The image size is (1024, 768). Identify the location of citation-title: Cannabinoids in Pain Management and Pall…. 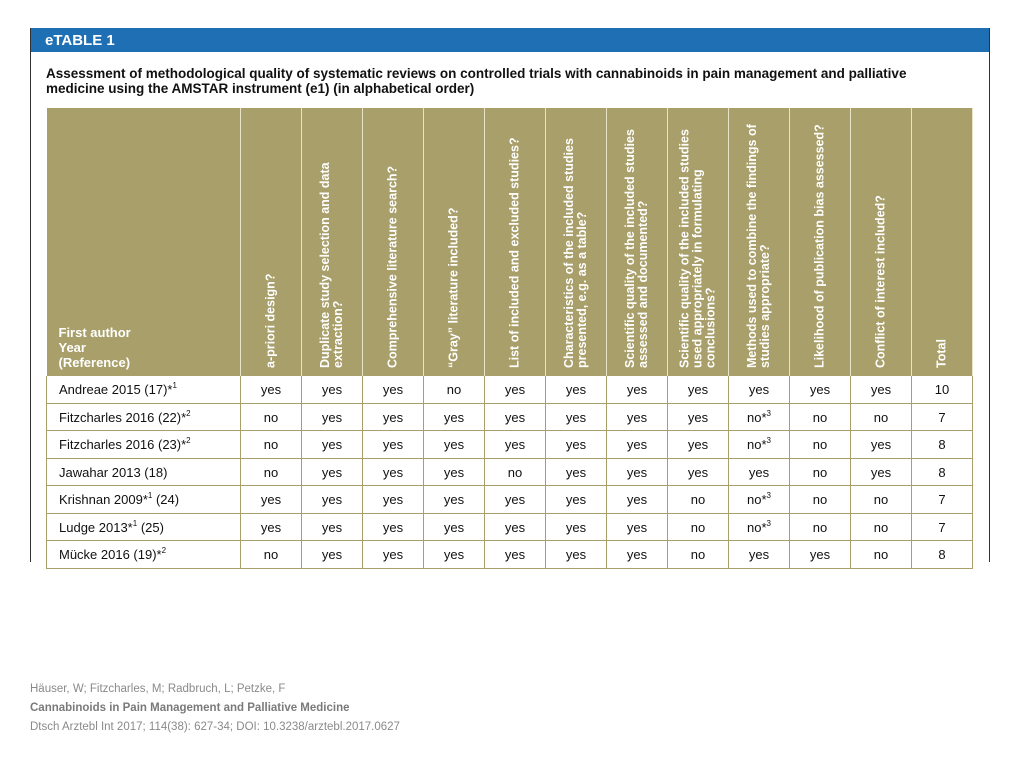
(190, 708).